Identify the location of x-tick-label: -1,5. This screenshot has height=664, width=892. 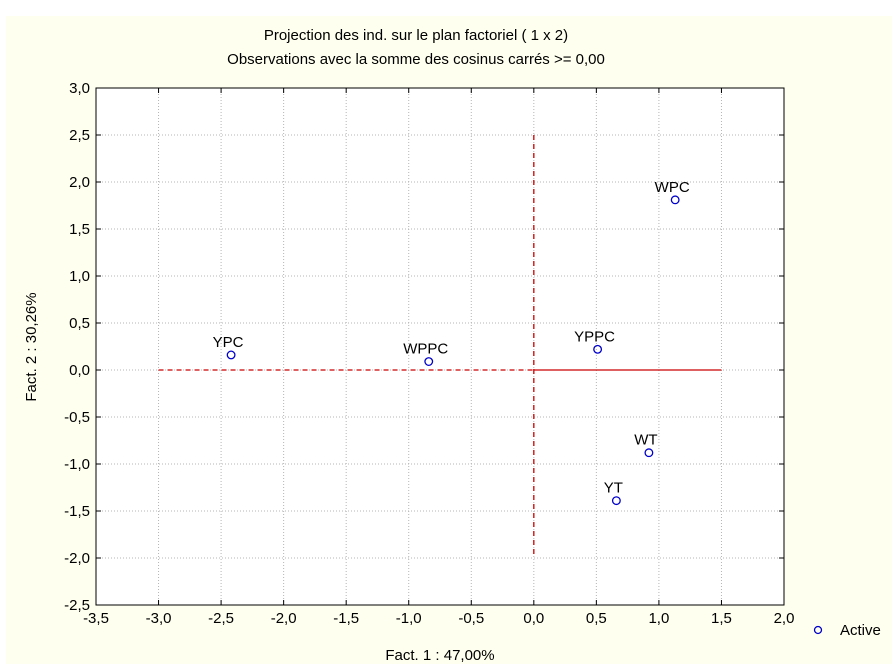
(346, 618).